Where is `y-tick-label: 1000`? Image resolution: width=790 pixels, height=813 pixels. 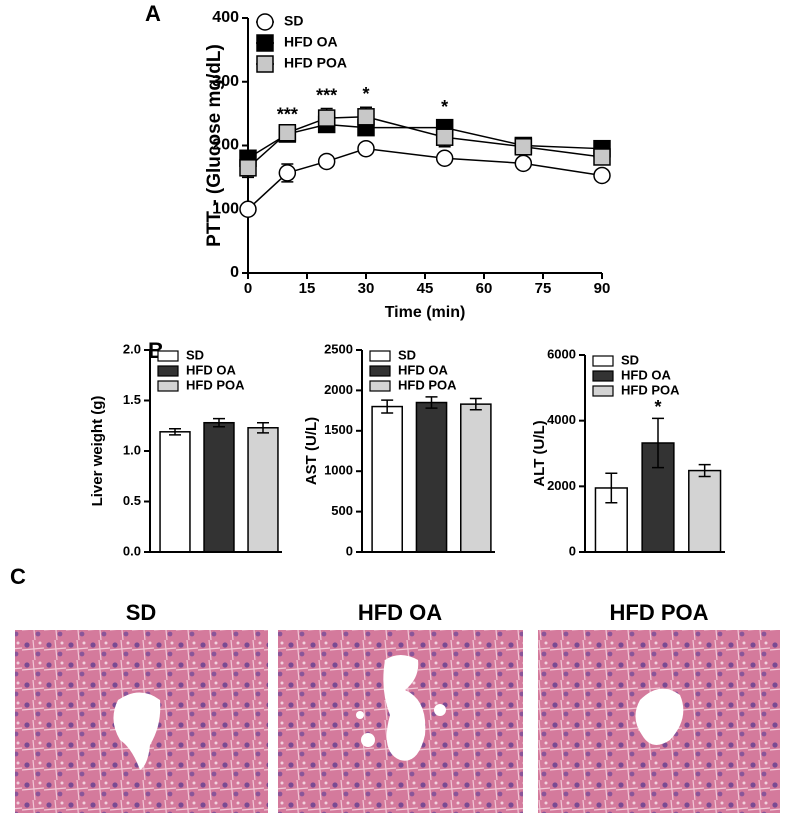
y-tick-label: 1000 is located at coordinates (338, 470).